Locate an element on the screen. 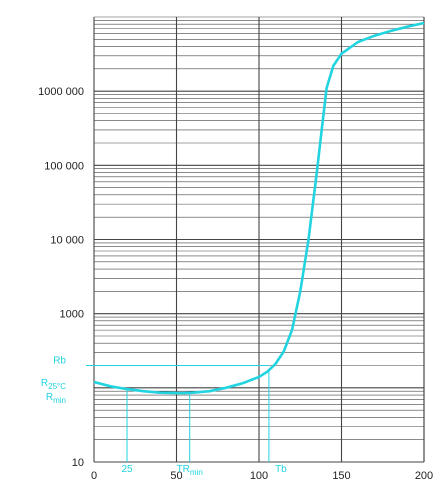 This screenshot has height=499, width=442. x-marker-label: 25 is located at coordinates (127, 469).